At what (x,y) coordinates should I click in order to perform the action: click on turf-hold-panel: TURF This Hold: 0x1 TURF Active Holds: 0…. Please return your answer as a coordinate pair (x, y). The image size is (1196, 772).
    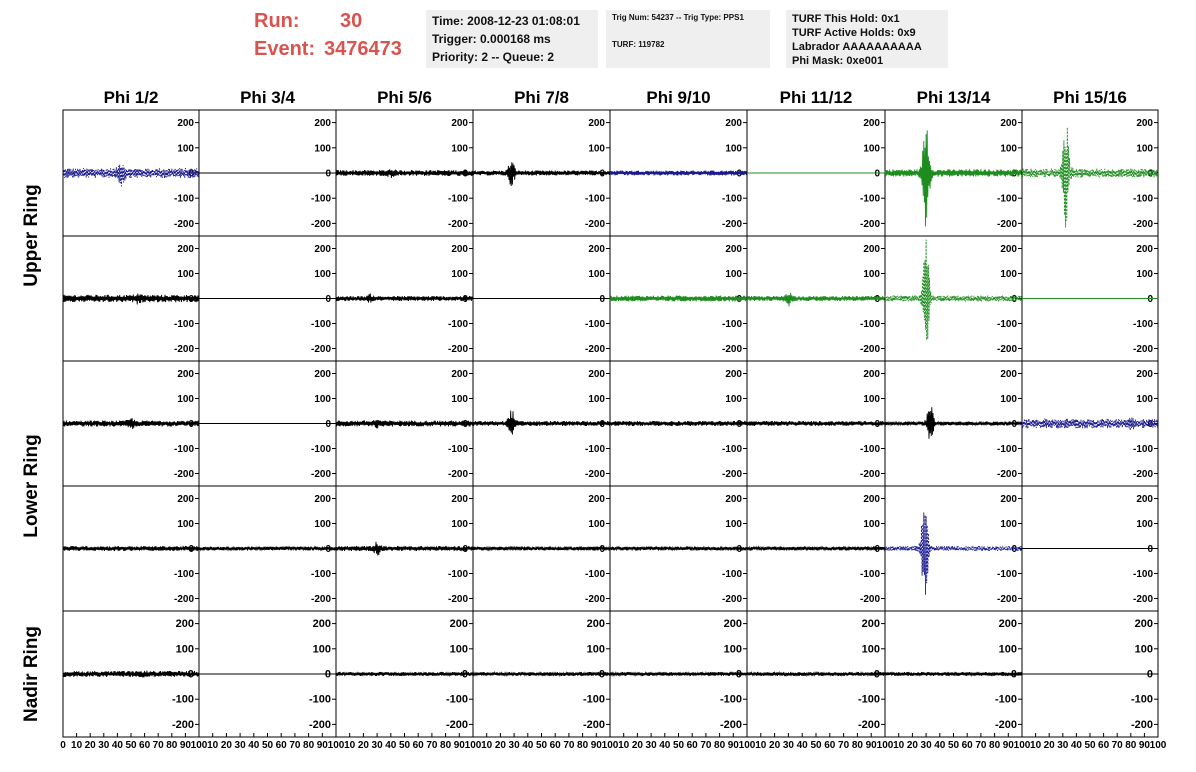
    Looking at the image, I should click on (867, 39).